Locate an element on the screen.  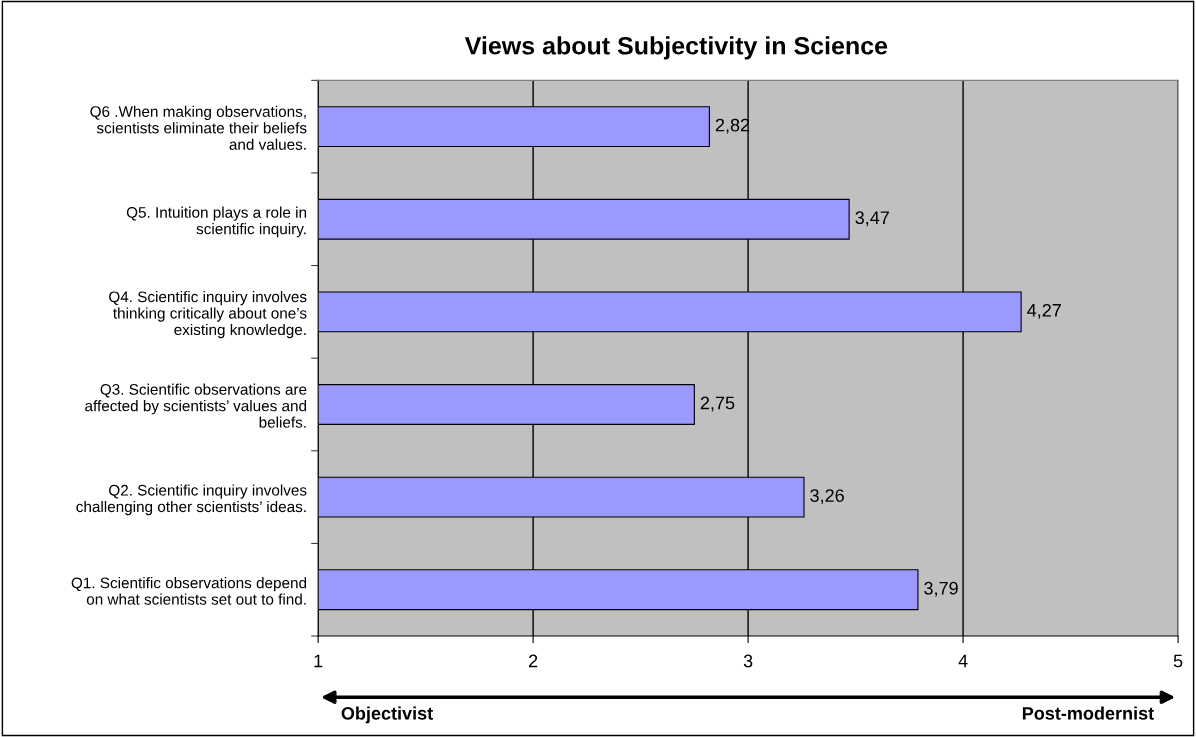
x-tick-label: 2 is located at coordinates (533, 661).